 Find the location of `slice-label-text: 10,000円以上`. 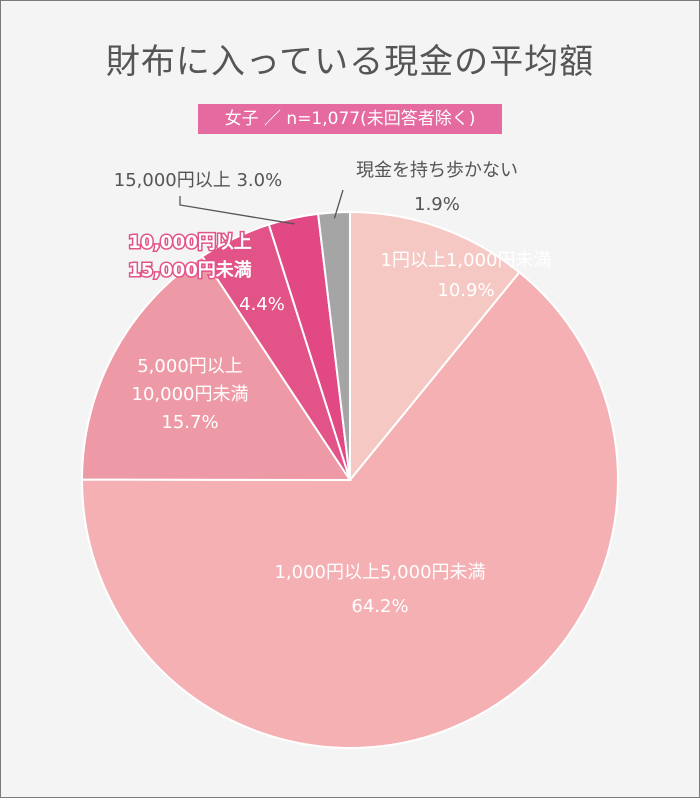

slice-label-text: 10,000円以上 is located at coordinates (189, 242).